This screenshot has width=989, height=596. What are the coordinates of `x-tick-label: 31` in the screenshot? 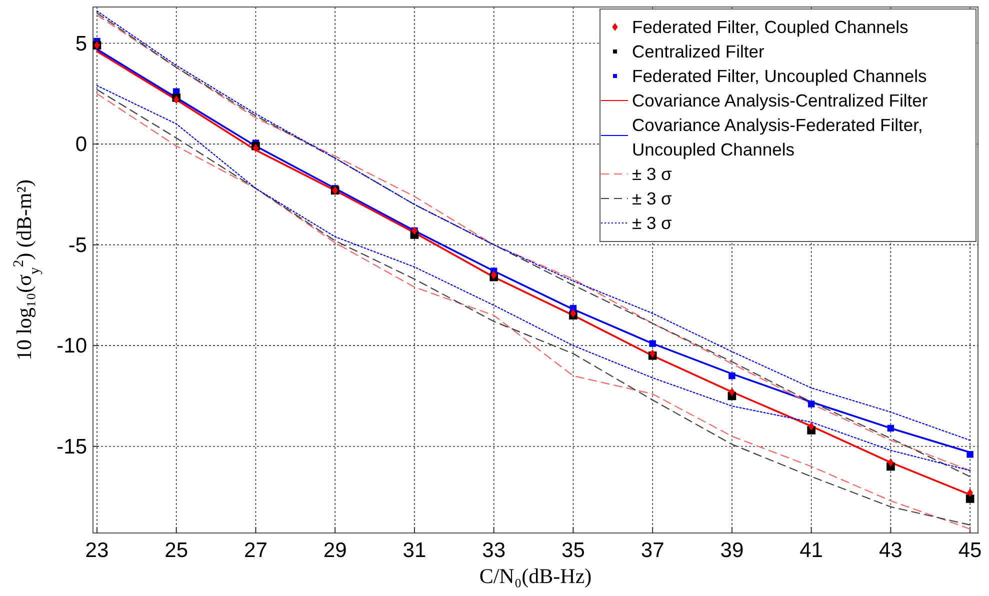 It's located at (414, 550).